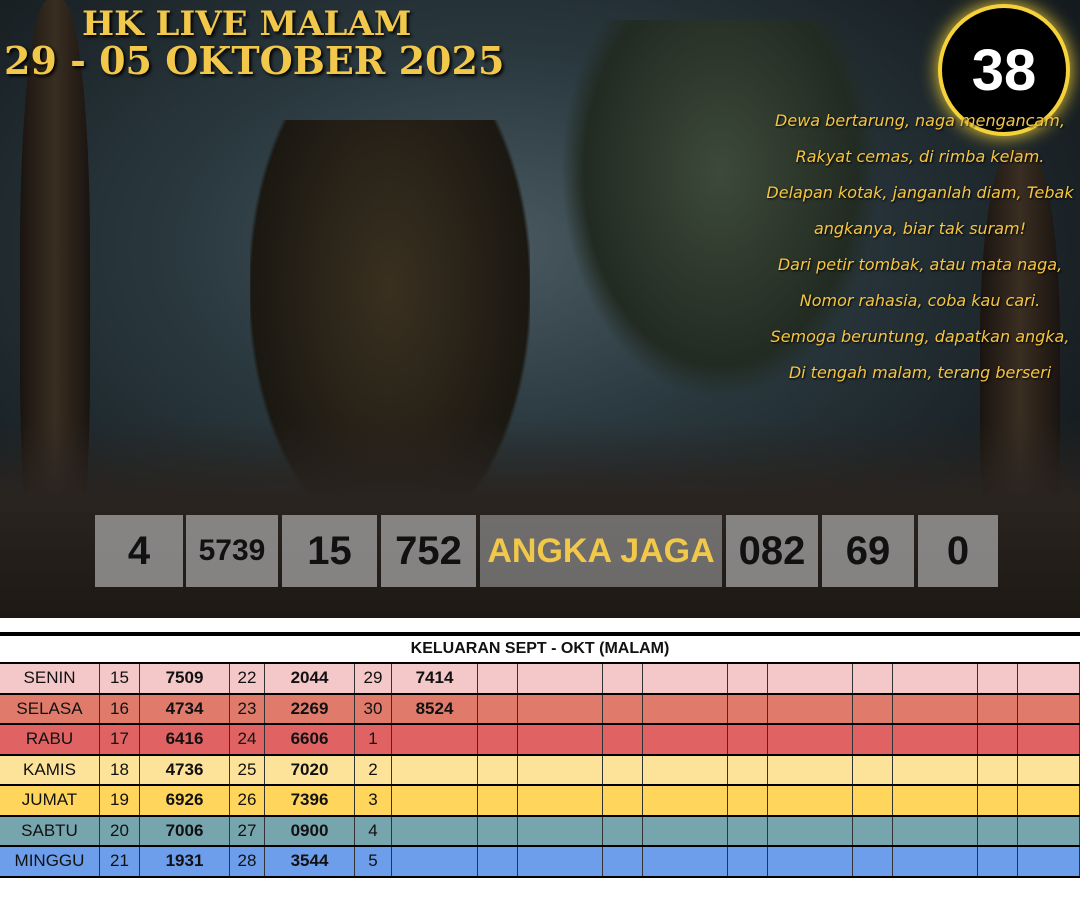 The height and width of the screenshot is (900, 1080). What do you see at coordinates (920, 192) in the screenshot?
I see `poem-line: Delapan kotak, janganlah diam, Tebak` at bounding box center [920, 192].